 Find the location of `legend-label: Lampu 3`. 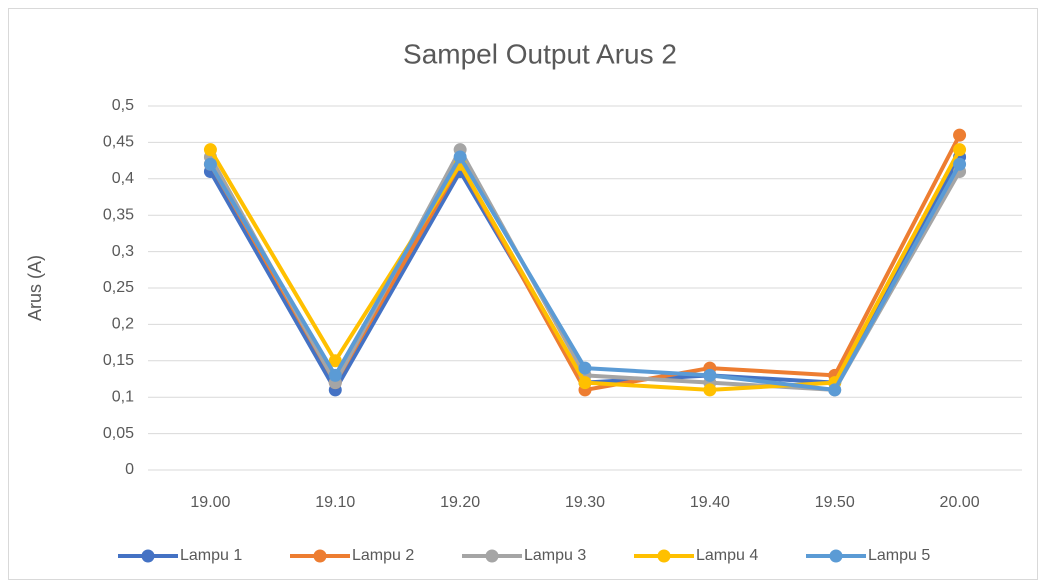

legend-label: Lampu 3 is located at coordinates (555, 555).